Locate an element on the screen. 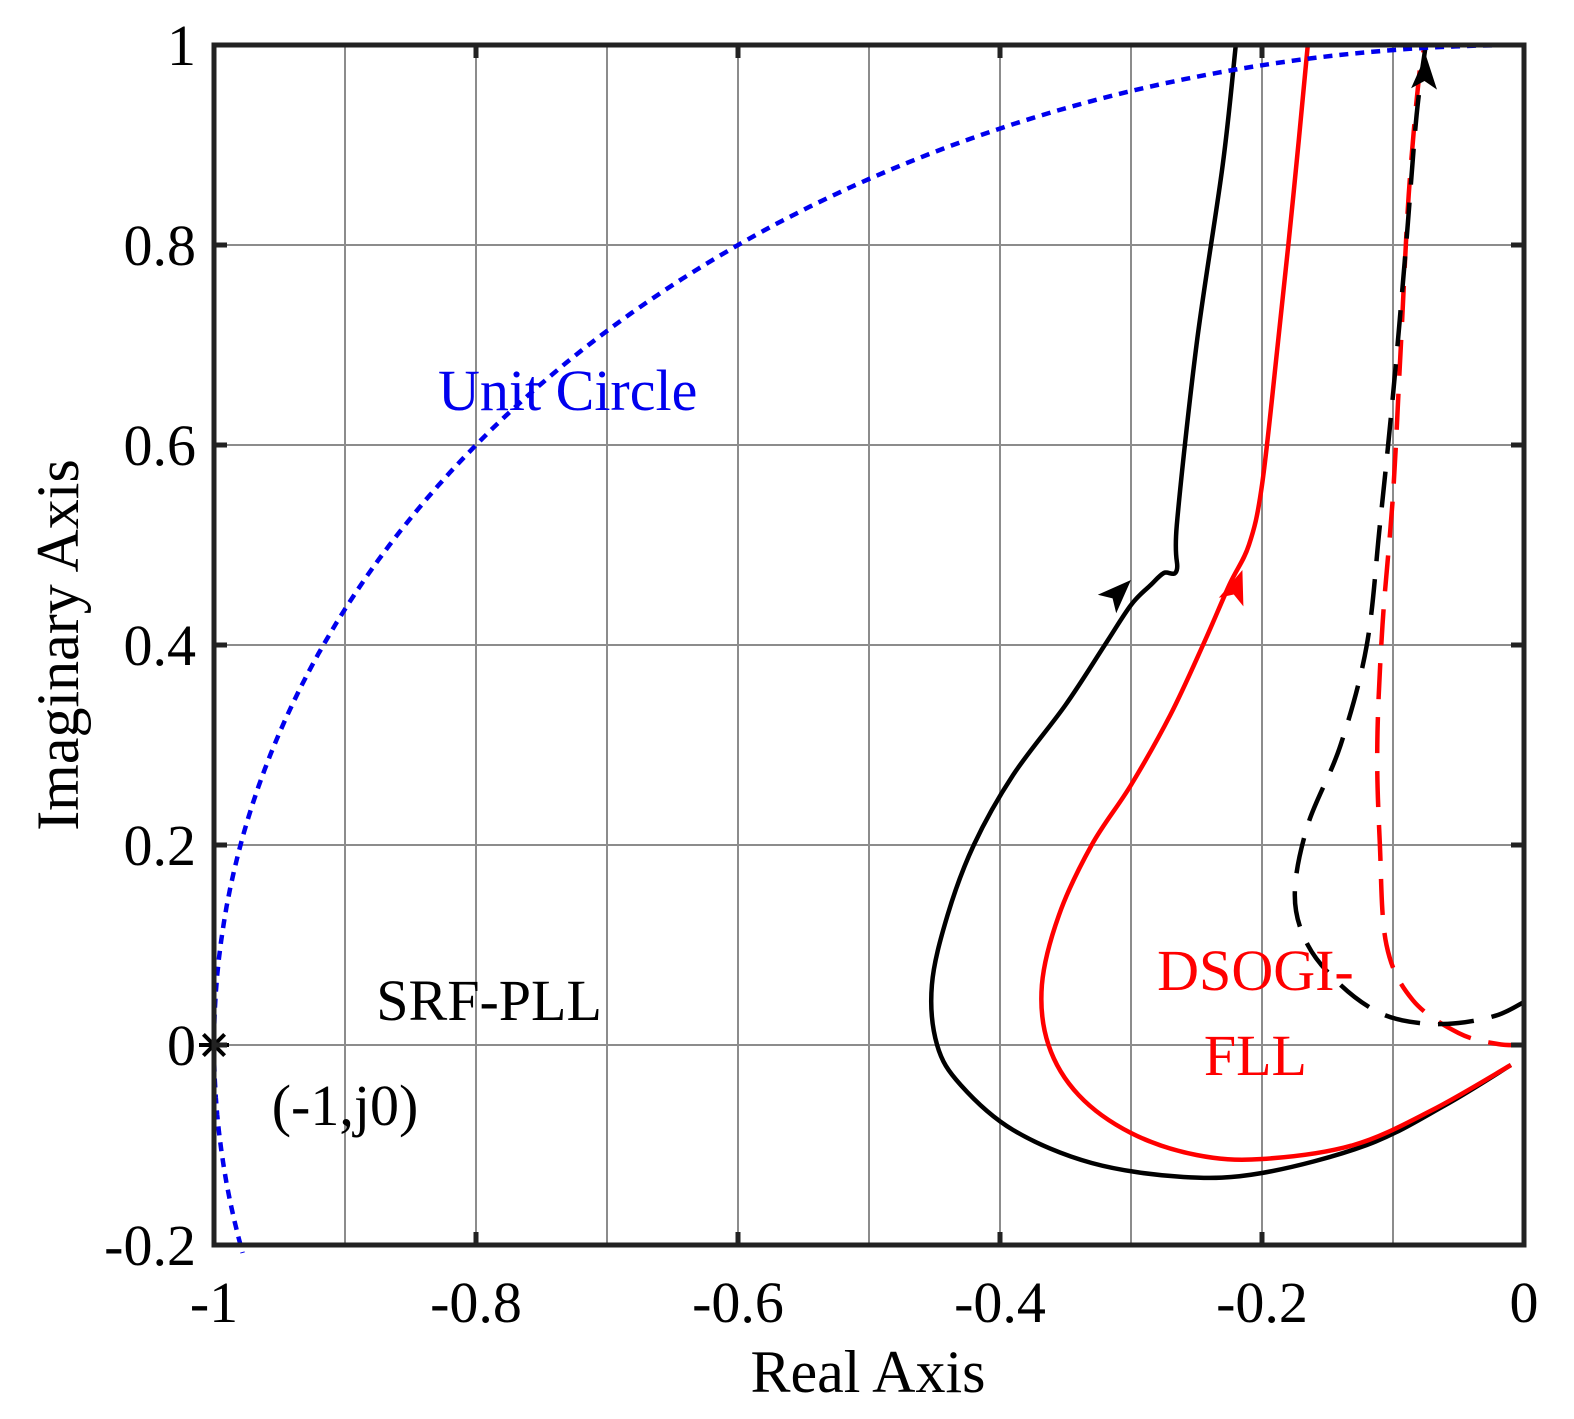 The image size is (1574, 1419). x-tick-label: -1 is located at coordinates (214, 1302).